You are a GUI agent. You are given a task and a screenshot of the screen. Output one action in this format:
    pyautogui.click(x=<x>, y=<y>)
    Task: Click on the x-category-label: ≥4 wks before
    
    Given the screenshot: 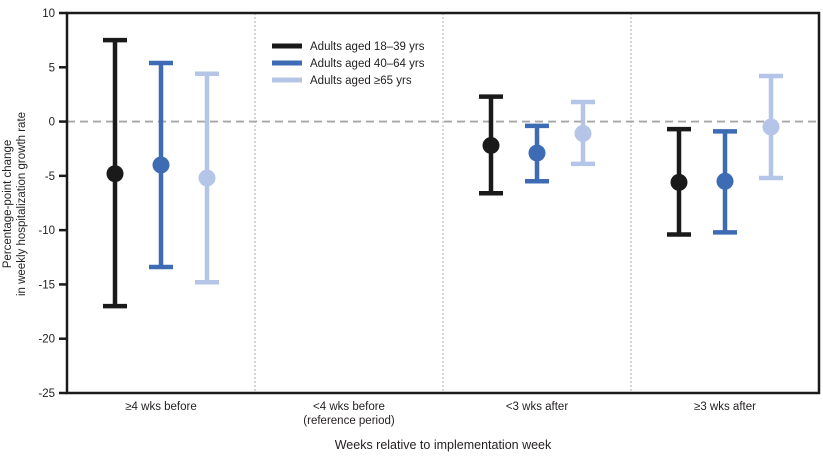 What is the action you would take?
    pyautogui.click(x=161, y=407)
    